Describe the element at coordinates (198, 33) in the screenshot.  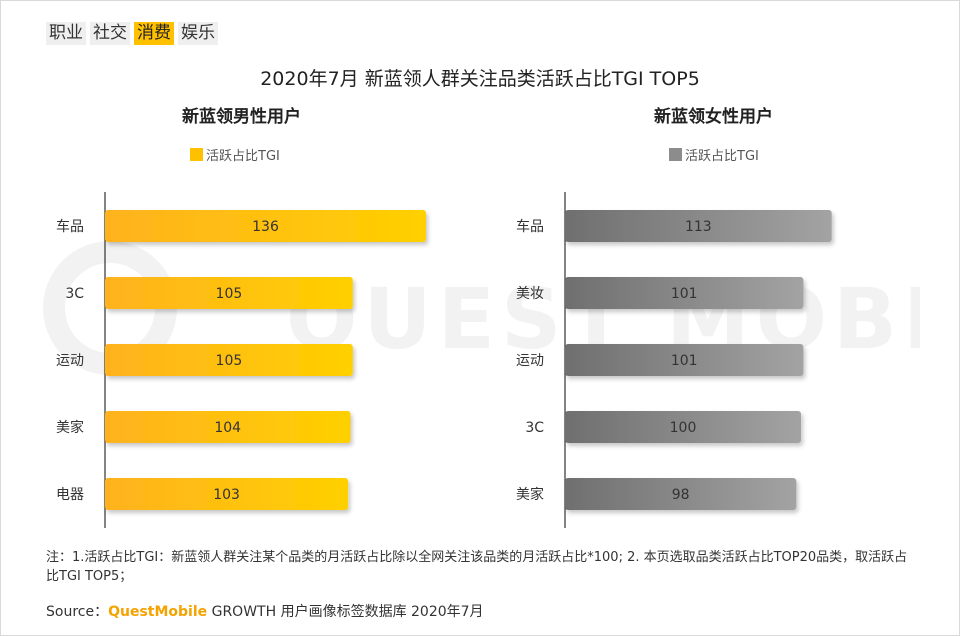
I see `tab-entertainment: 娱乐` at that location.